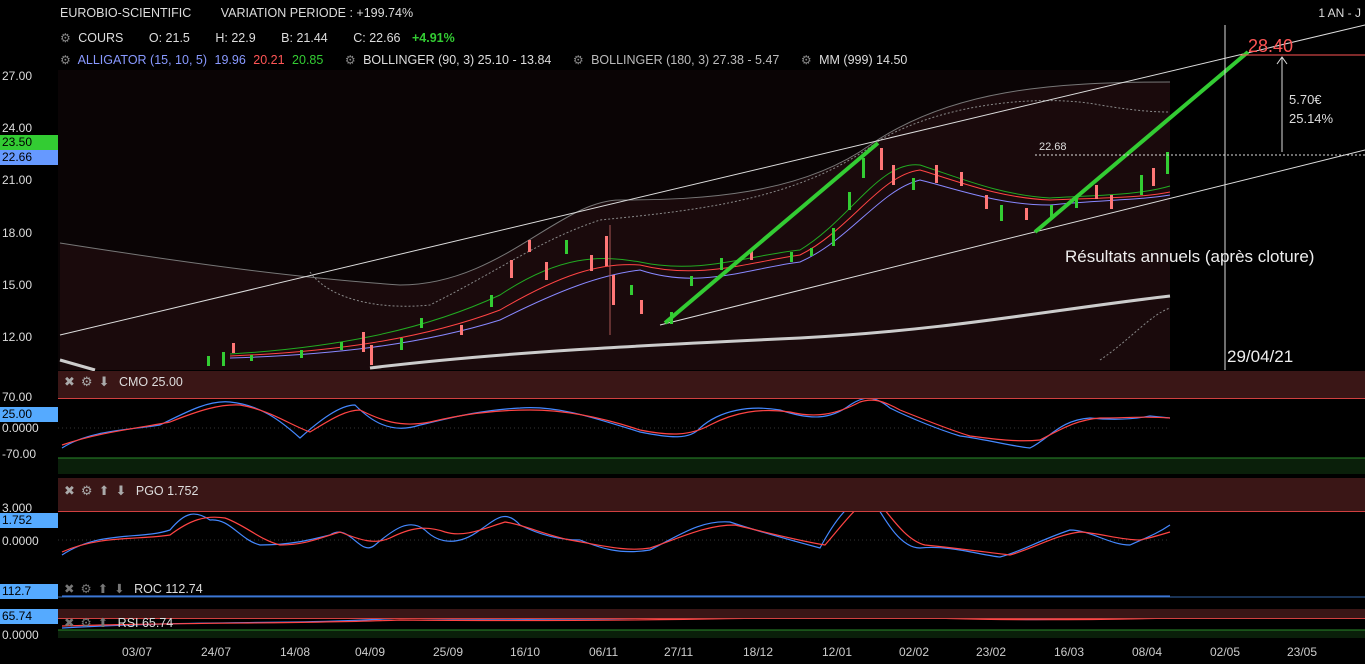 The width and height of the screenshot is (1365, 664). Describe the element at coordinates (17, 180) in the screenshot. I see `y-tick: 21.00` at that location.